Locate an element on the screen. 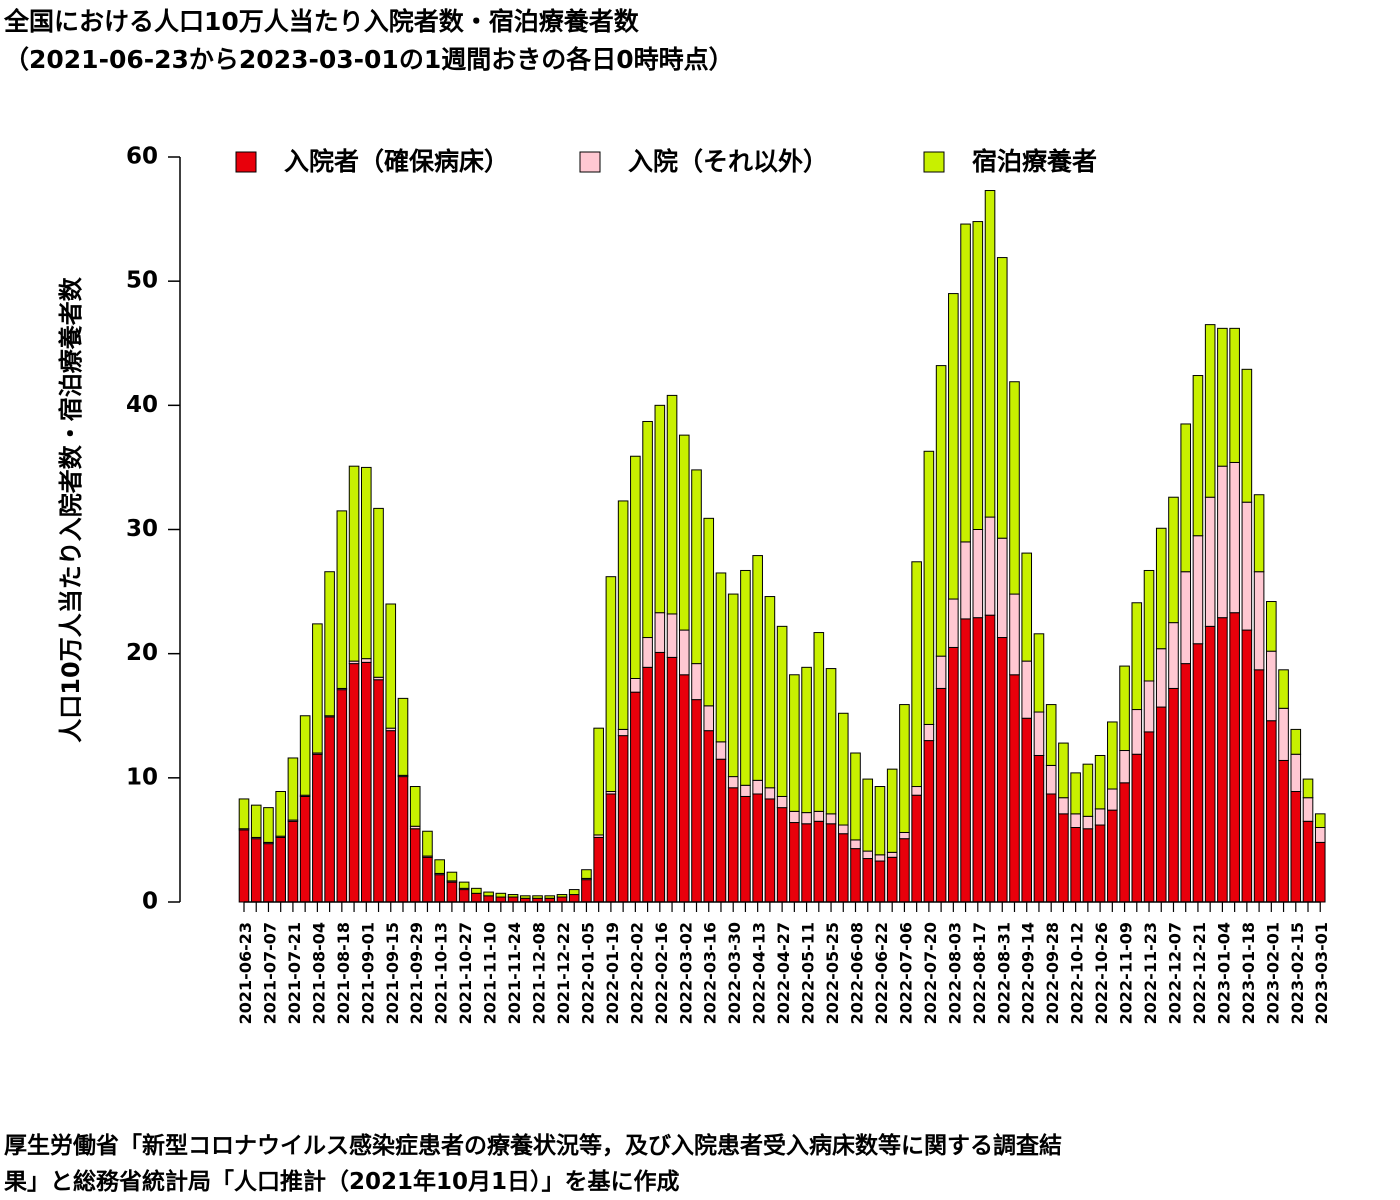 This screenshot has width=1400, height=1200. y-tick-label: 10 is located at coordinates (142, 777).